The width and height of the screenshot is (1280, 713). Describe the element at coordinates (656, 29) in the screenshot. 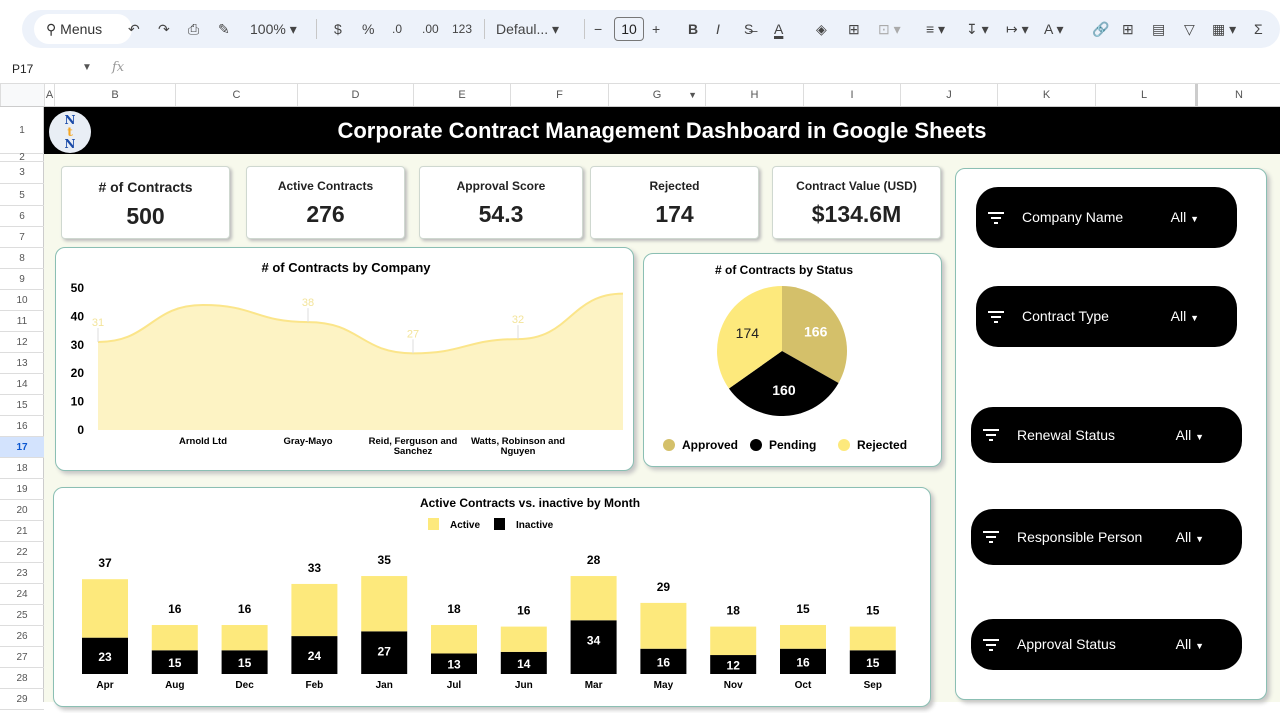

I see `increase-font-size-button: +` at that location.